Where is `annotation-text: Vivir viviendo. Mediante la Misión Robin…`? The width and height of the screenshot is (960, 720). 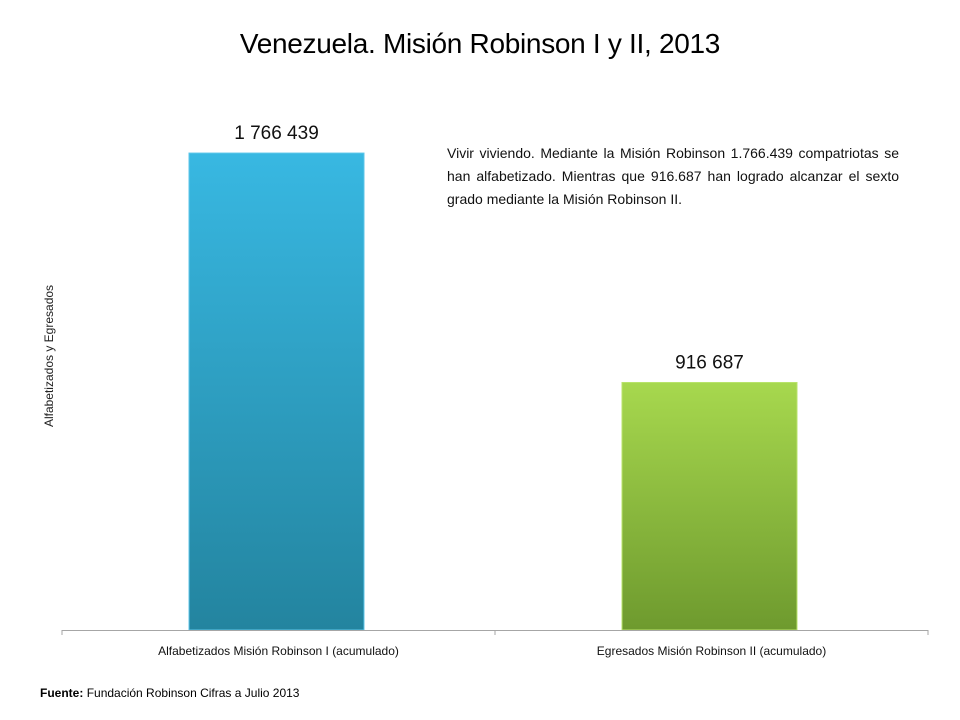 annotation-text: Vivir viviendo. Mediante la Misión Robin… is located at coordinates (673, 176).